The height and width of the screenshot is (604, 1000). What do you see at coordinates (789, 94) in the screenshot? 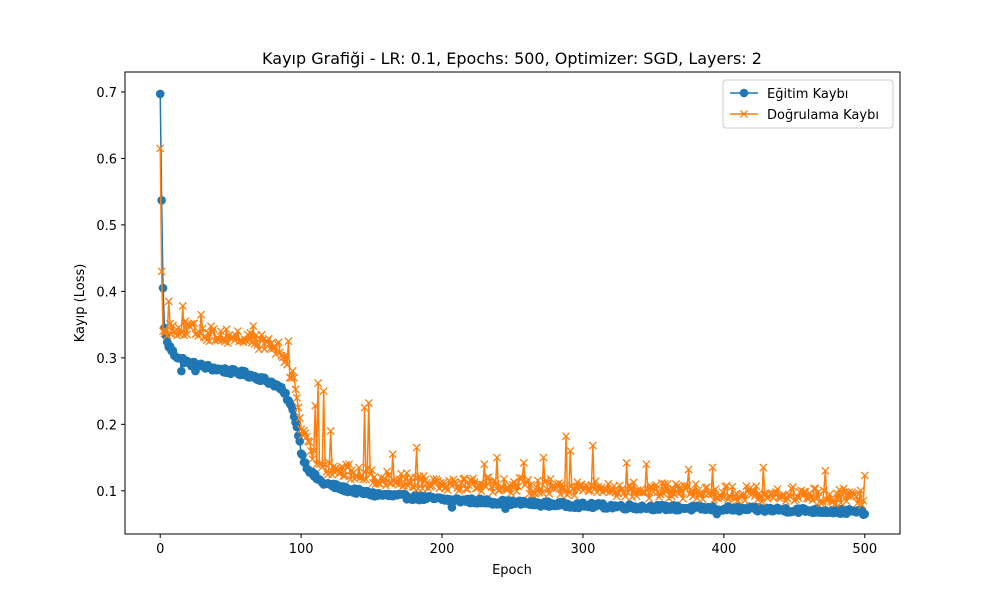
I see `legend-item: Eğitim Kaybı` at bounding box center [789, 94].